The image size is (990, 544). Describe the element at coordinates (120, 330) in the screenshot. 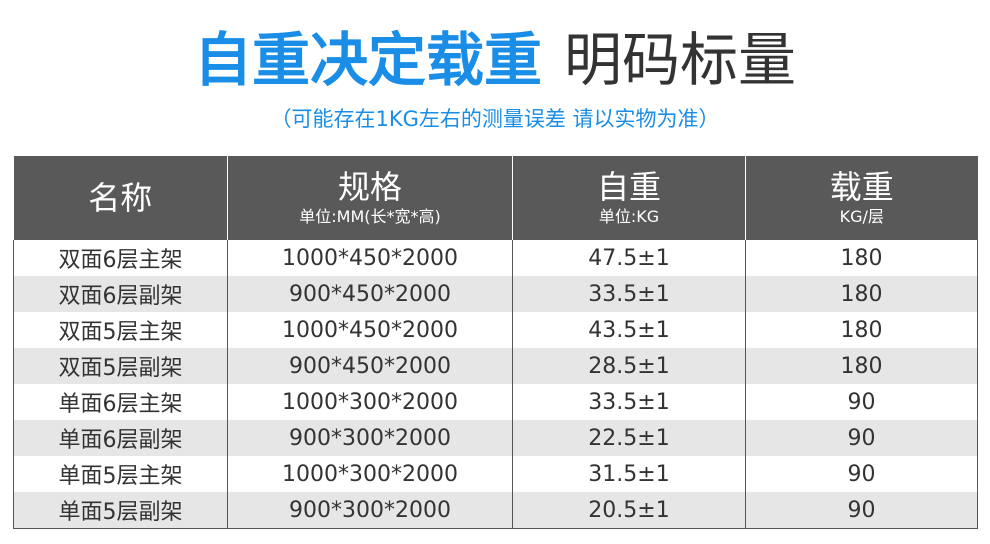

I see `cell-name: 双面5层主架` at that location.